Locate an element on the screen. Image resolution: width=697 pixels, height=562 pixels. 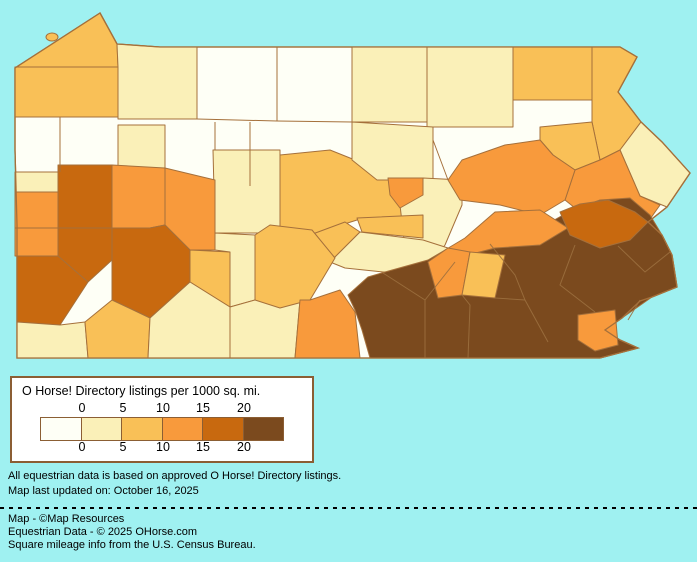
county-region-luzerne is located at coordinates (511, 177).